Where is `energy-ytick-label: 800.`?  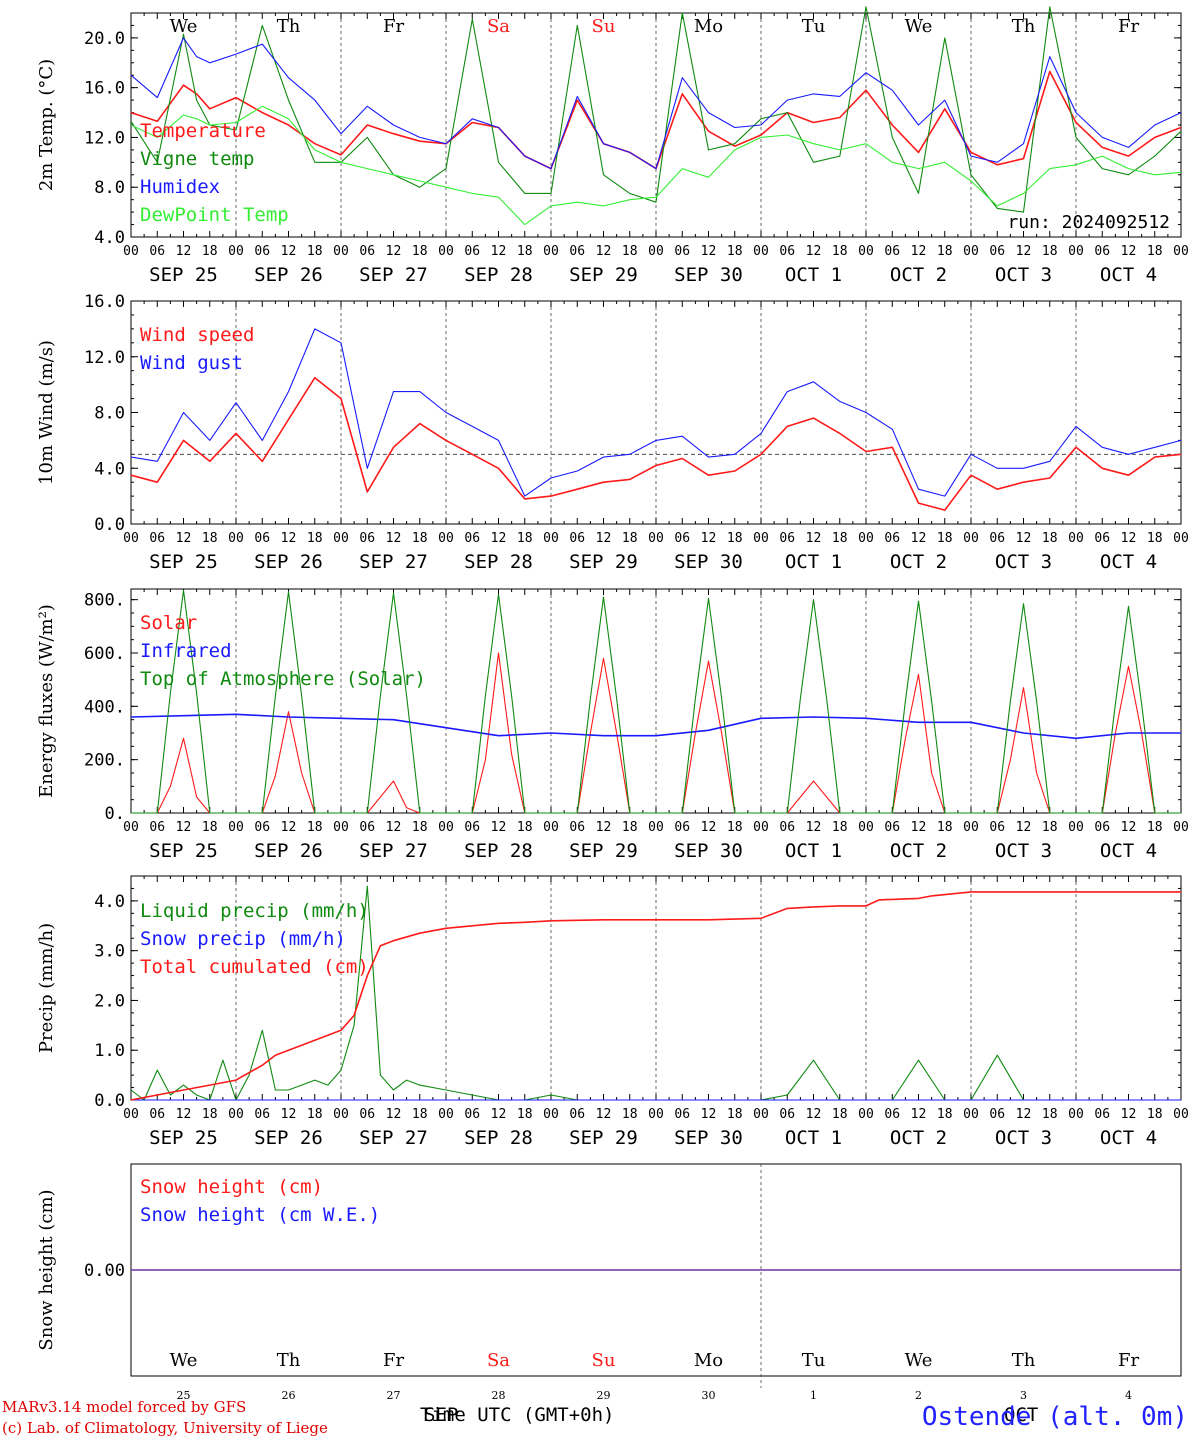
energy-ytick-label: 800. is located at coordinates (104, 601).